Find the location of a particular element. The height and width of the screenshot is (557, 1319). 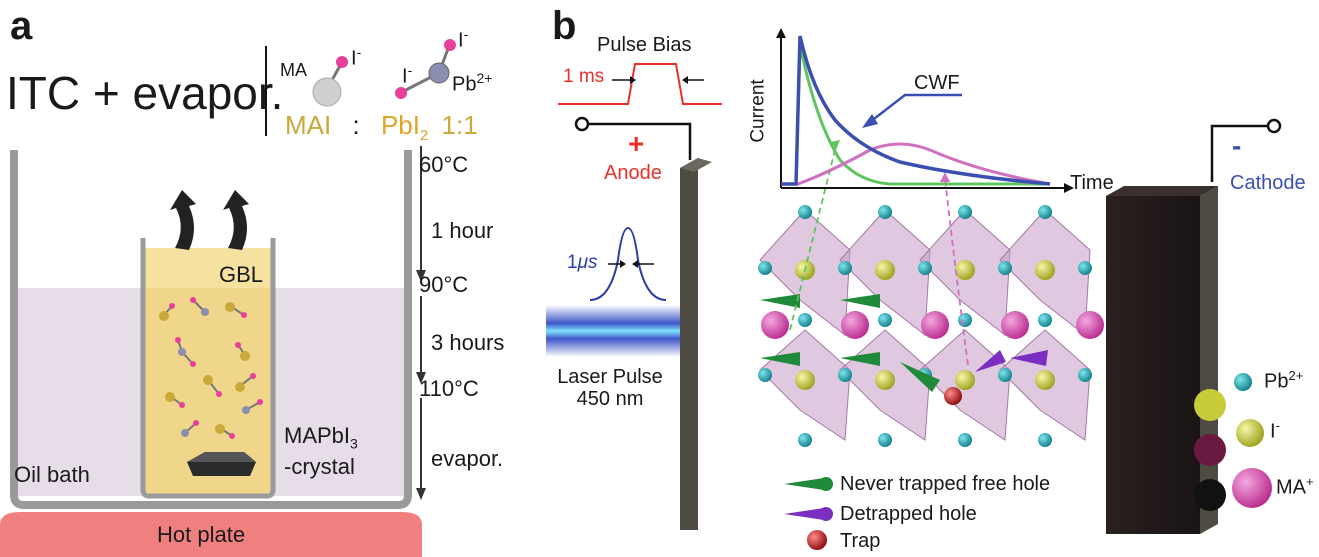

panel-b-label: b is located at coordinates (564, 26).